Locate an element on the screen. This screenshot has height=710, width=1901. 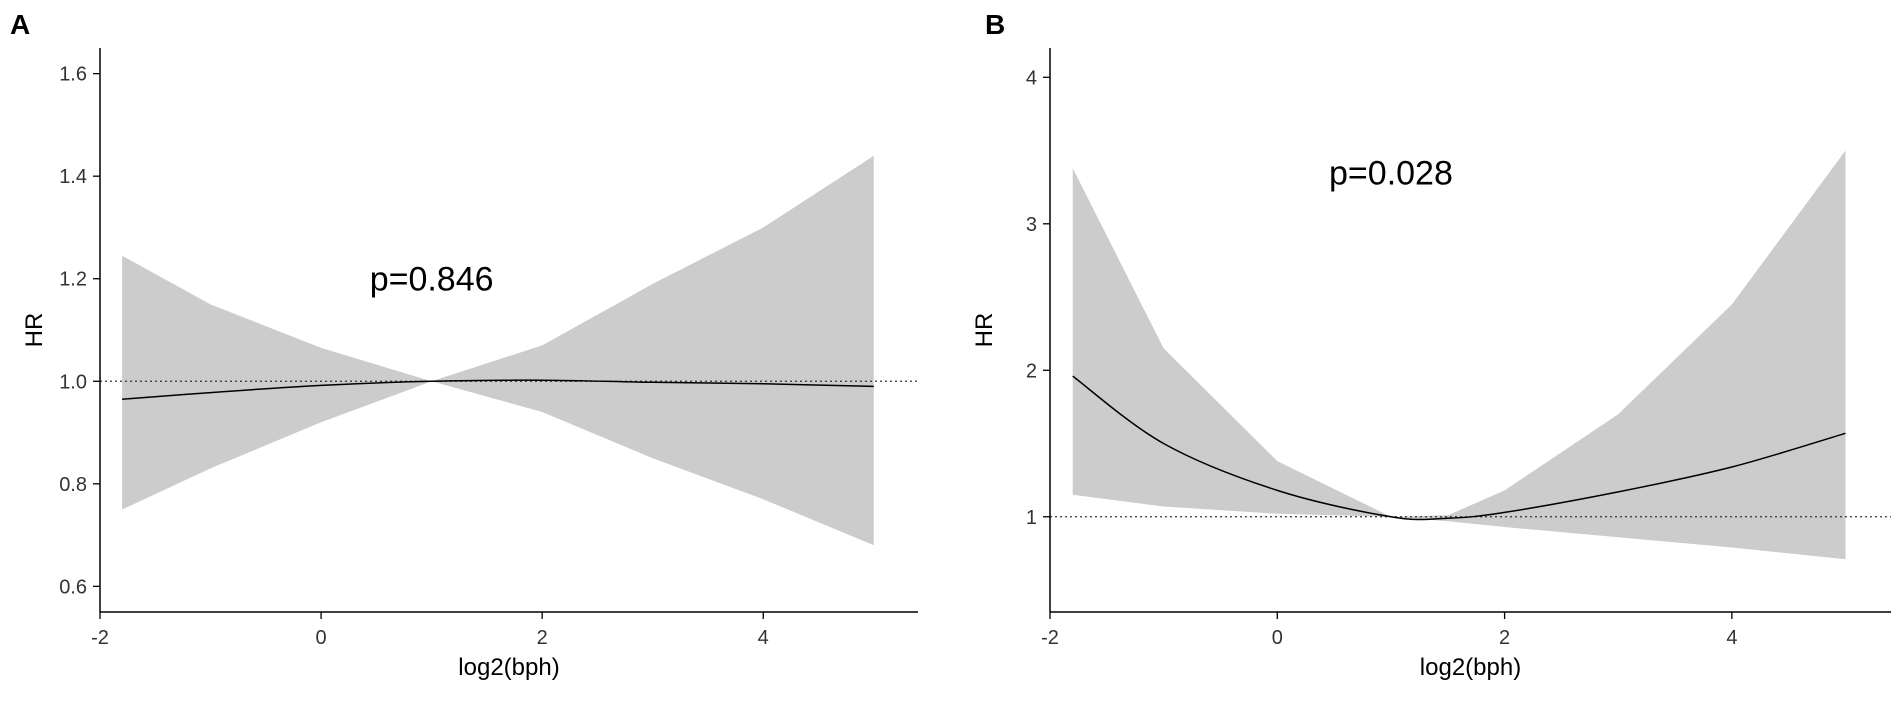
y-tick-label: 4 is located at coordinates (1031, 78).